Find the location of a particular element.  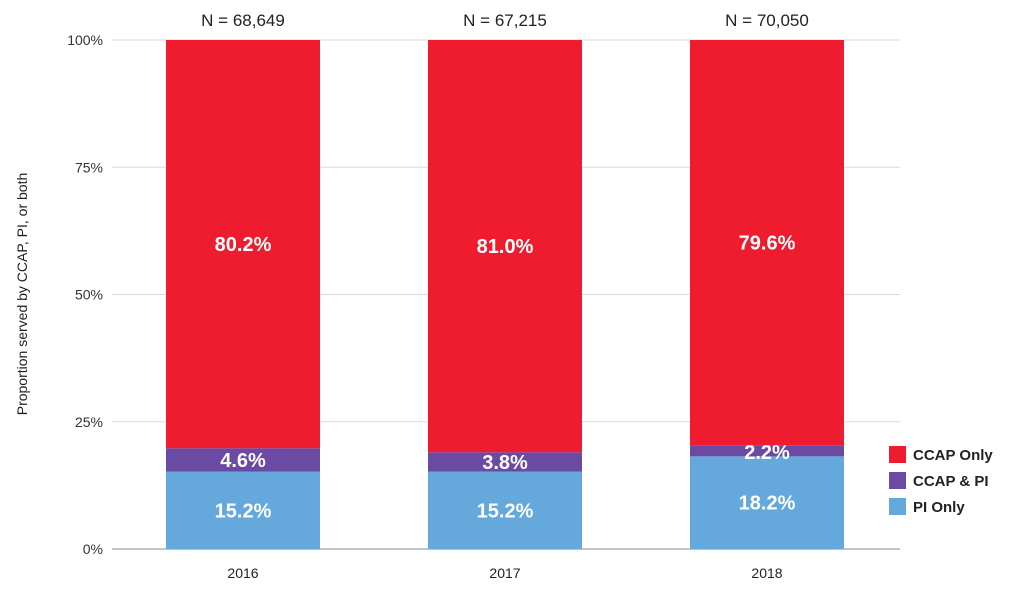

n-label: N = 67,215 is located at coordinates (505, 20).